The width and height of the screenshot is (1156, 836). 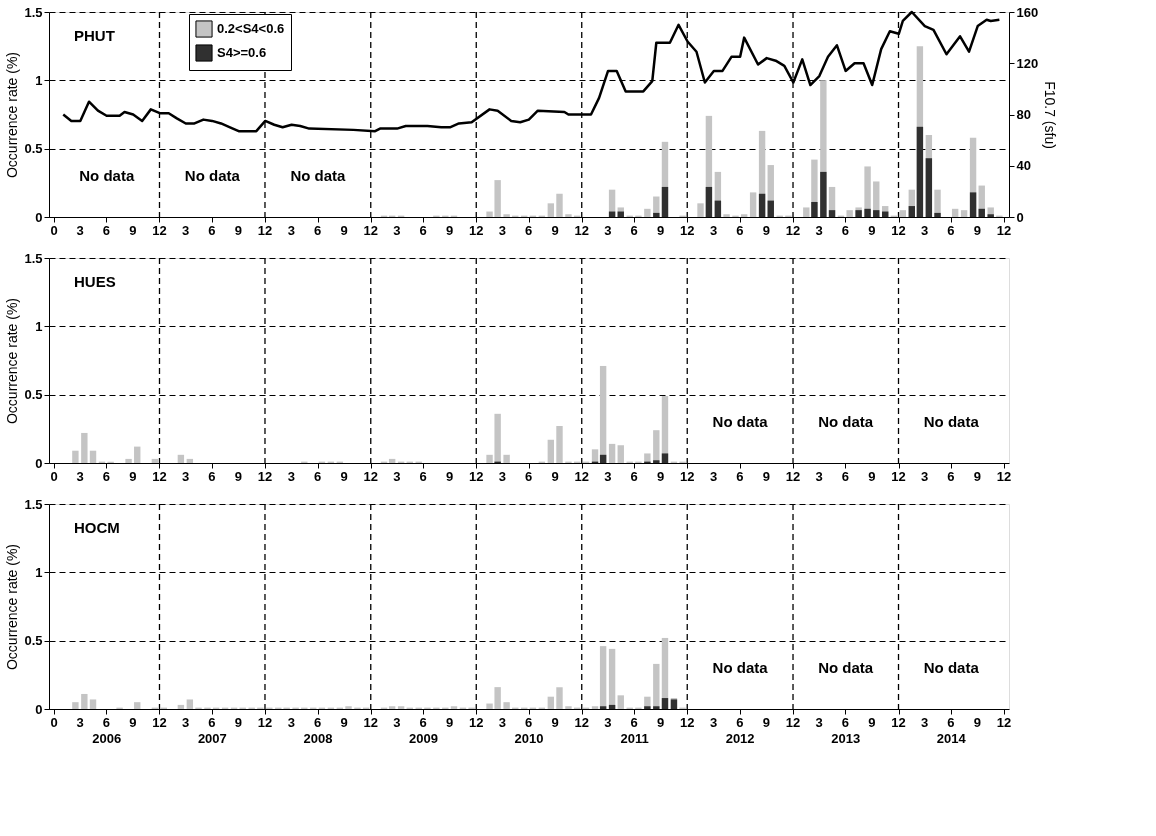 What do you see at coordinates (423, 738) in the screenshot?
I see `text: 2009` at bounding box center [423, 738].